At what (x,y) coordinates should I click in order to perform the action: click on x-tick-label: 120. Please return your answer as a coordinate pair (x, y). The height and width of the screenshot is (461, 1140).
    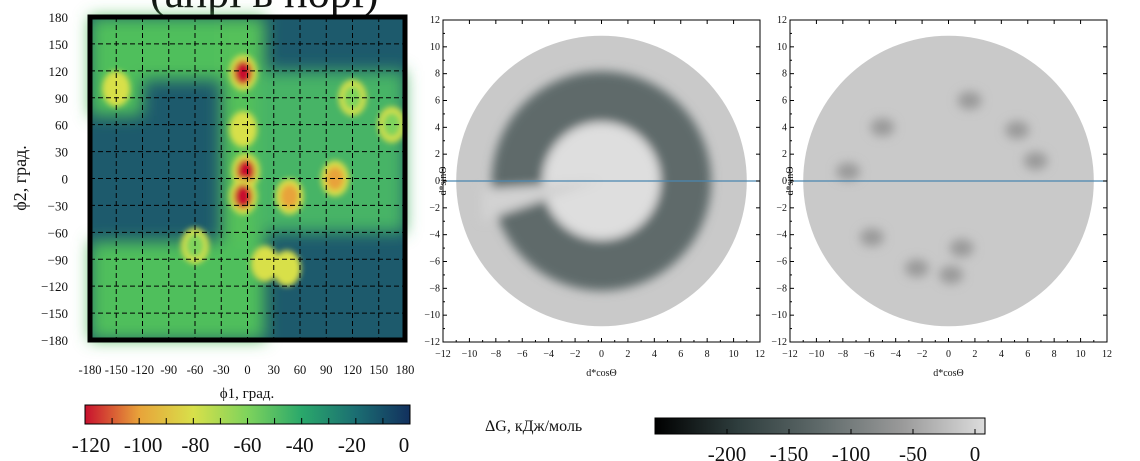
    Looking at the image, I should click on (352, 370).